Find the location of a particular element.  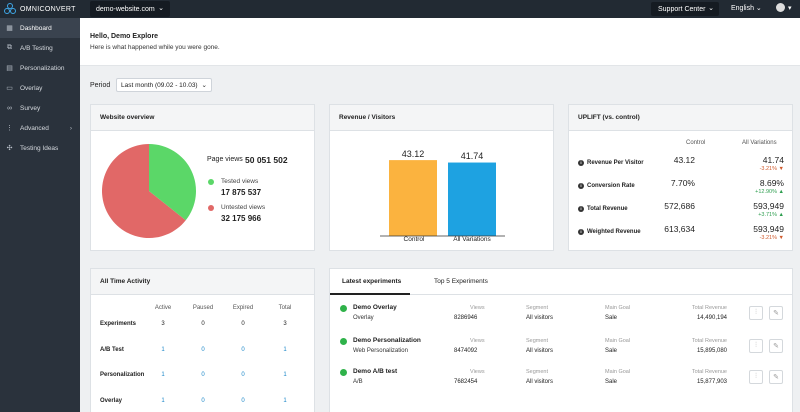

page-views-value: 50 051 502 is located at coordinates (266, 160).